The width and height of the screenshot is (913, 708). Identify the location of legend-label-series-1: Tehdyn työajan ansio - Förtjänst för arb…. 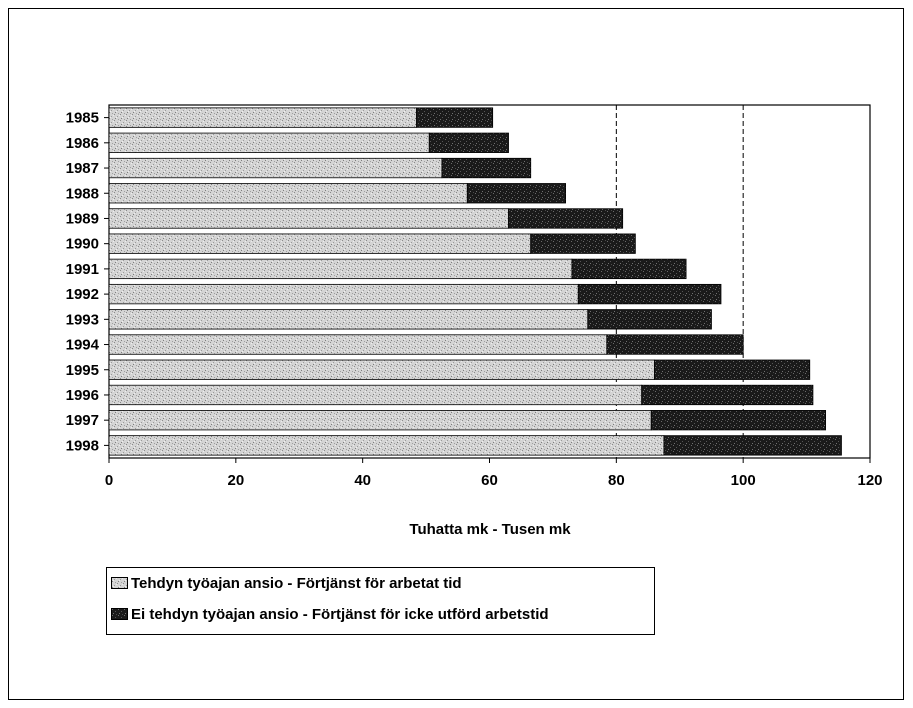
(296, 583).